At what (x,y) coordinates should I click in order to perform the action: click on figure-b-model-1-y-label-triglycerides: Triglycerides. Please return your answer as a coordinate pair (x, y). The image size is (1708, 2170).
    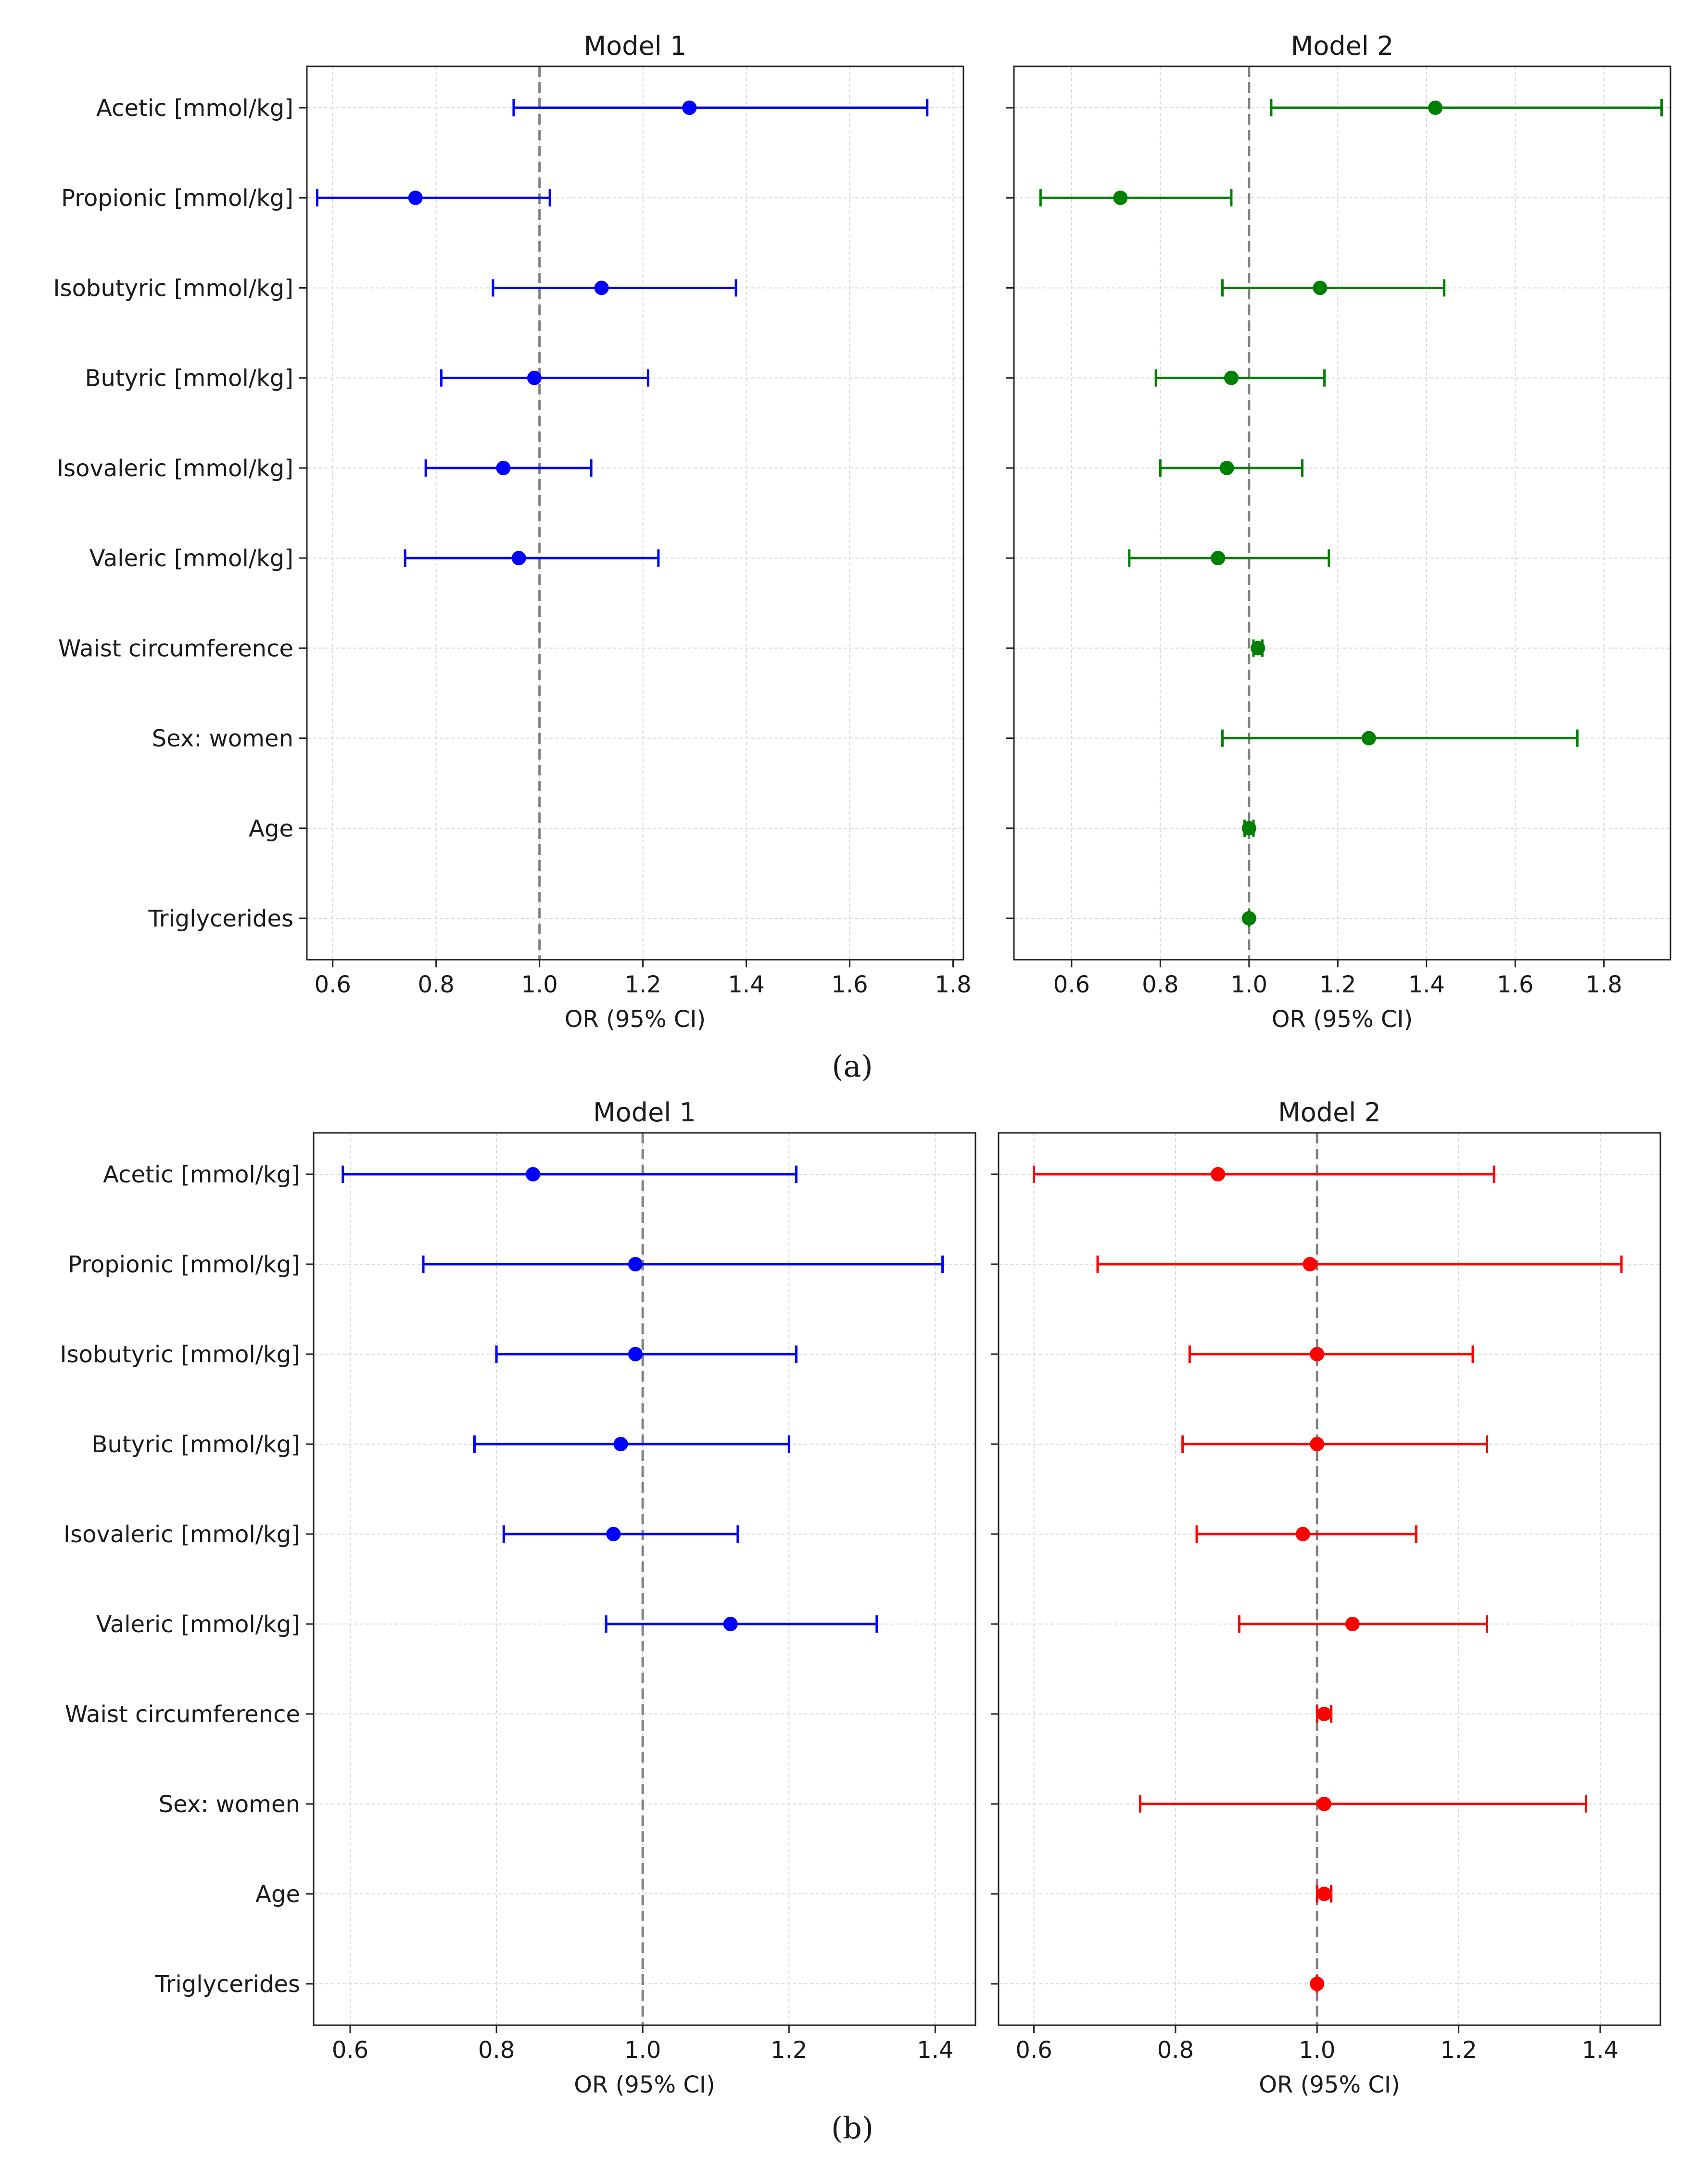
    Looking at the image, I should click on (227, 1984).